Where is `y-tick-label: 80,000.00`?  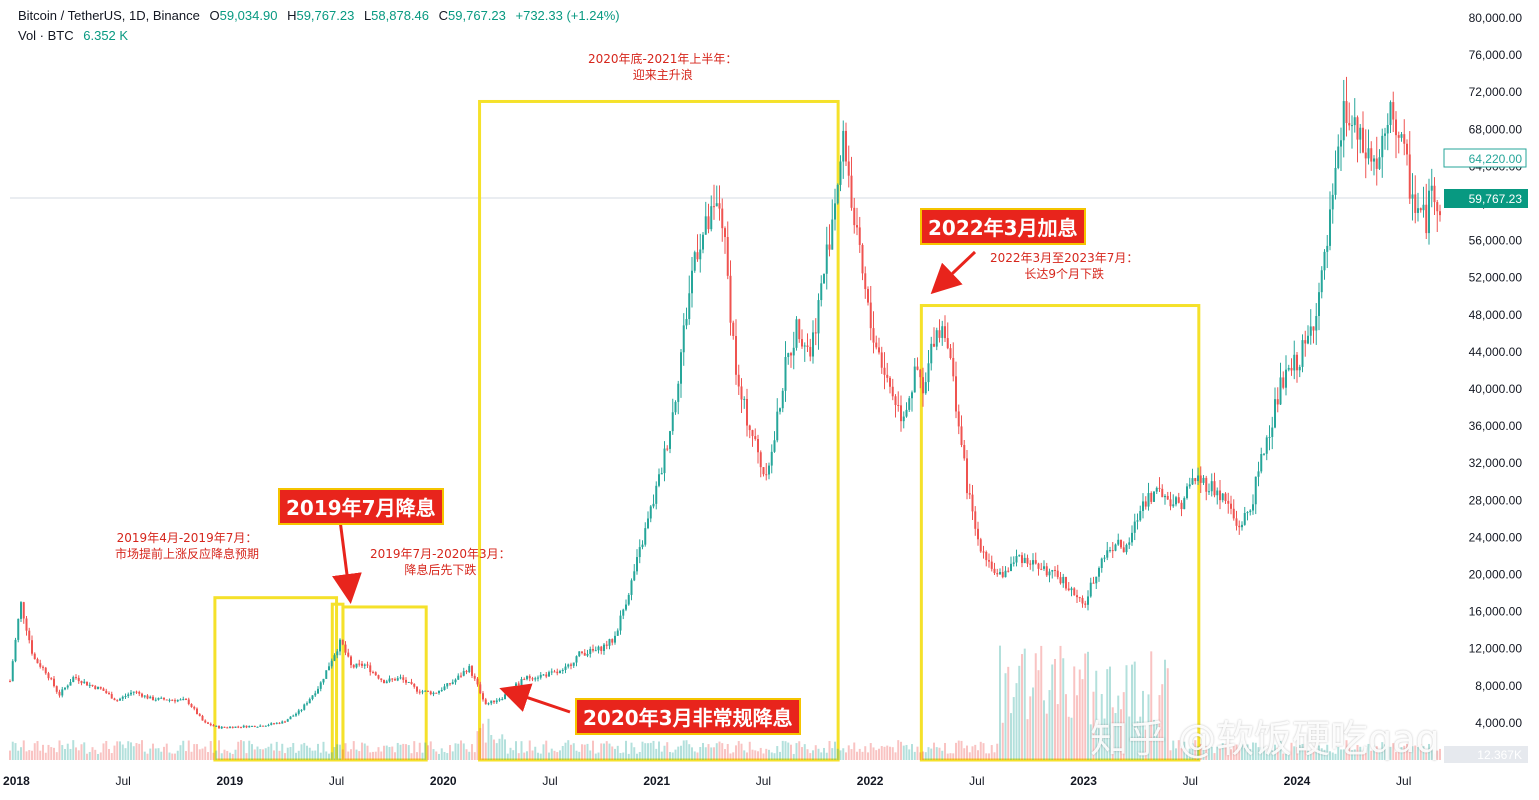
y-tick-label: 80,000.00 is located at coordinates (1496, 18).